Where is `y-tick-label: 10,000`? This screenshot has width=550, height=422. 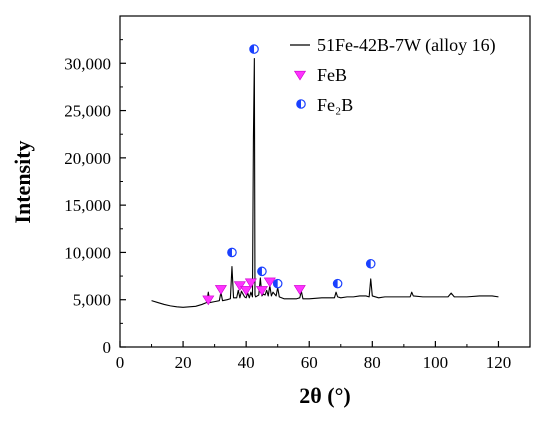 y-tick-label: 10,000 is located at coordinates (87, 252).